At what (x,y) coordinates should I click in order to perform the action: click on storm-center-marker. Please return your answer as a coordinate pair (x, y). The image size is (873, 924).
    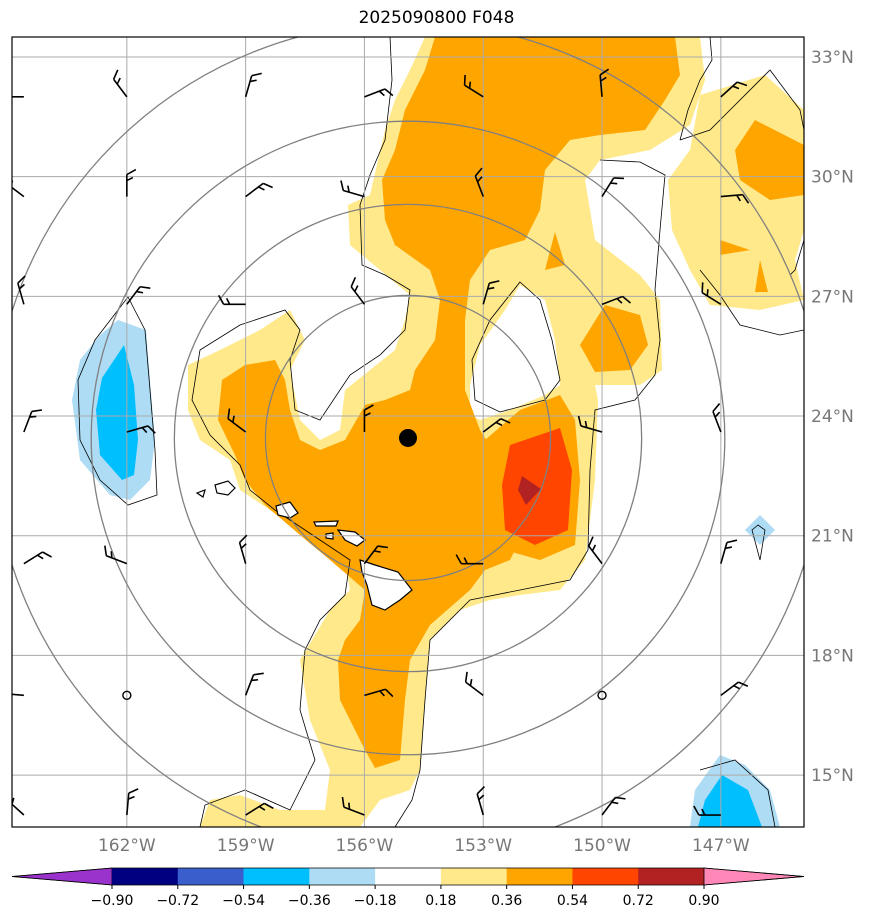
    Looking at the image, I should click on (408, 437).